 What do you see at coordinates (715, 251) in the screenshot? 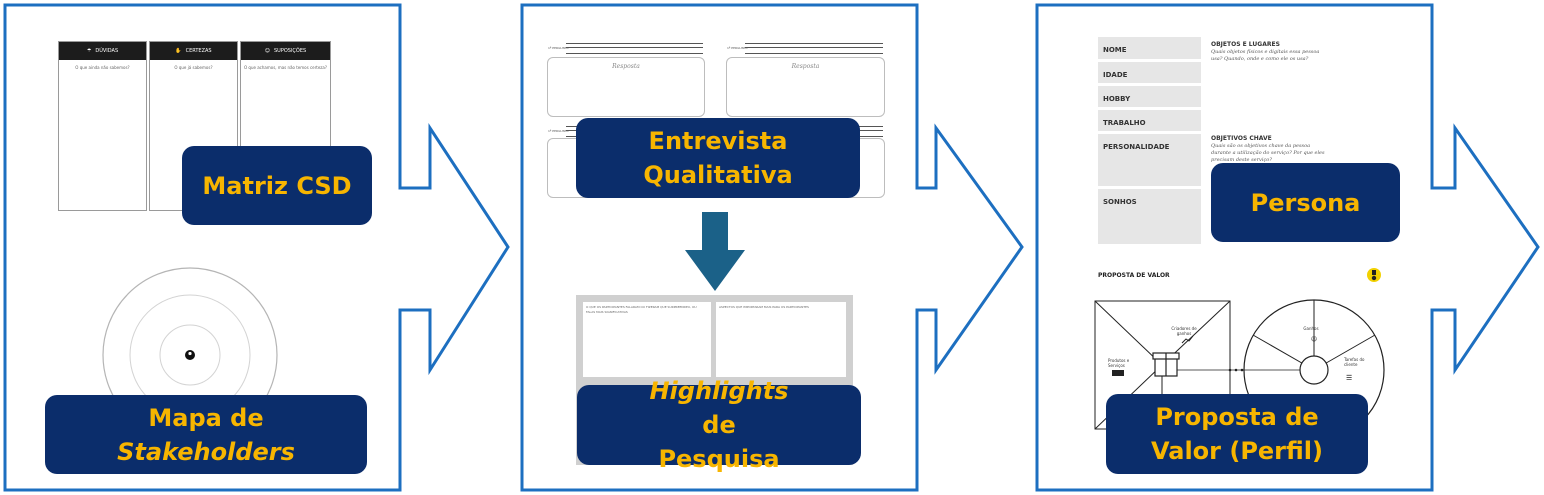
I see `down-arrow-icon` at bounding box center [715, 251].